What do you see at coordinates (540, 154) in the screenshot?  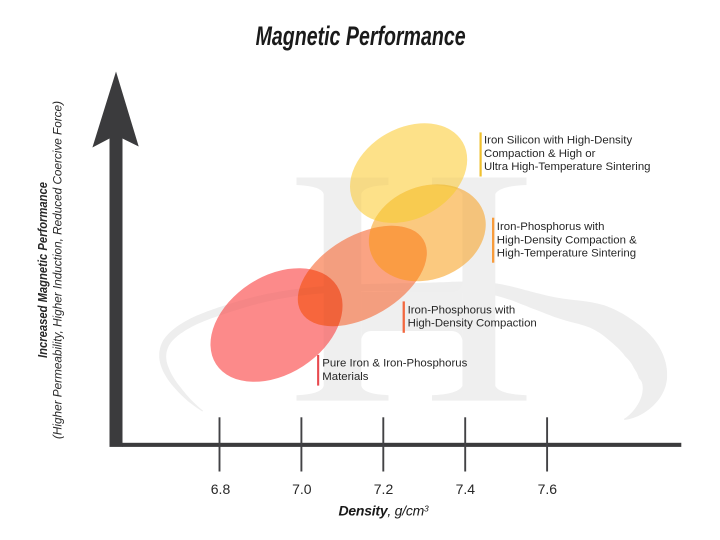 I see `svg-text: Compaction & High or` at bounding box center [540, 154].